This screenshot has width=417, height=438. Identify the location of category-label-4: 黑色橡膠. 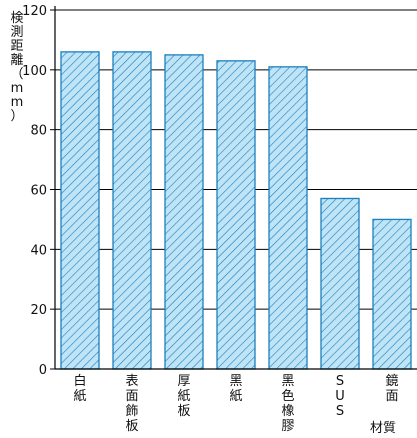
(287, 404).